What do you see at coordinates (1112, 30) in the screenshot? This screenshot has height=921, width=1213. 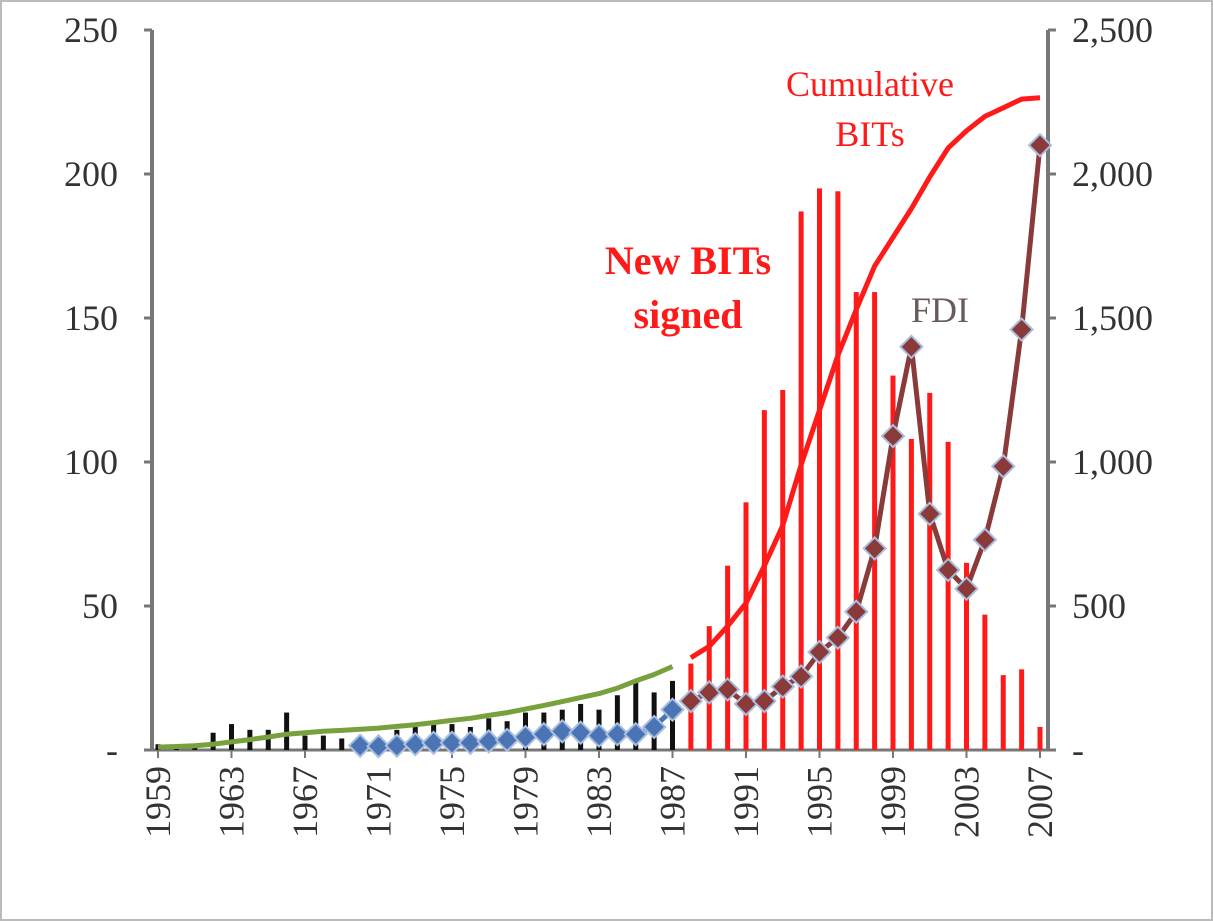 I see `y2-tick-label: 2,500` at bounding box center [1112, 30].